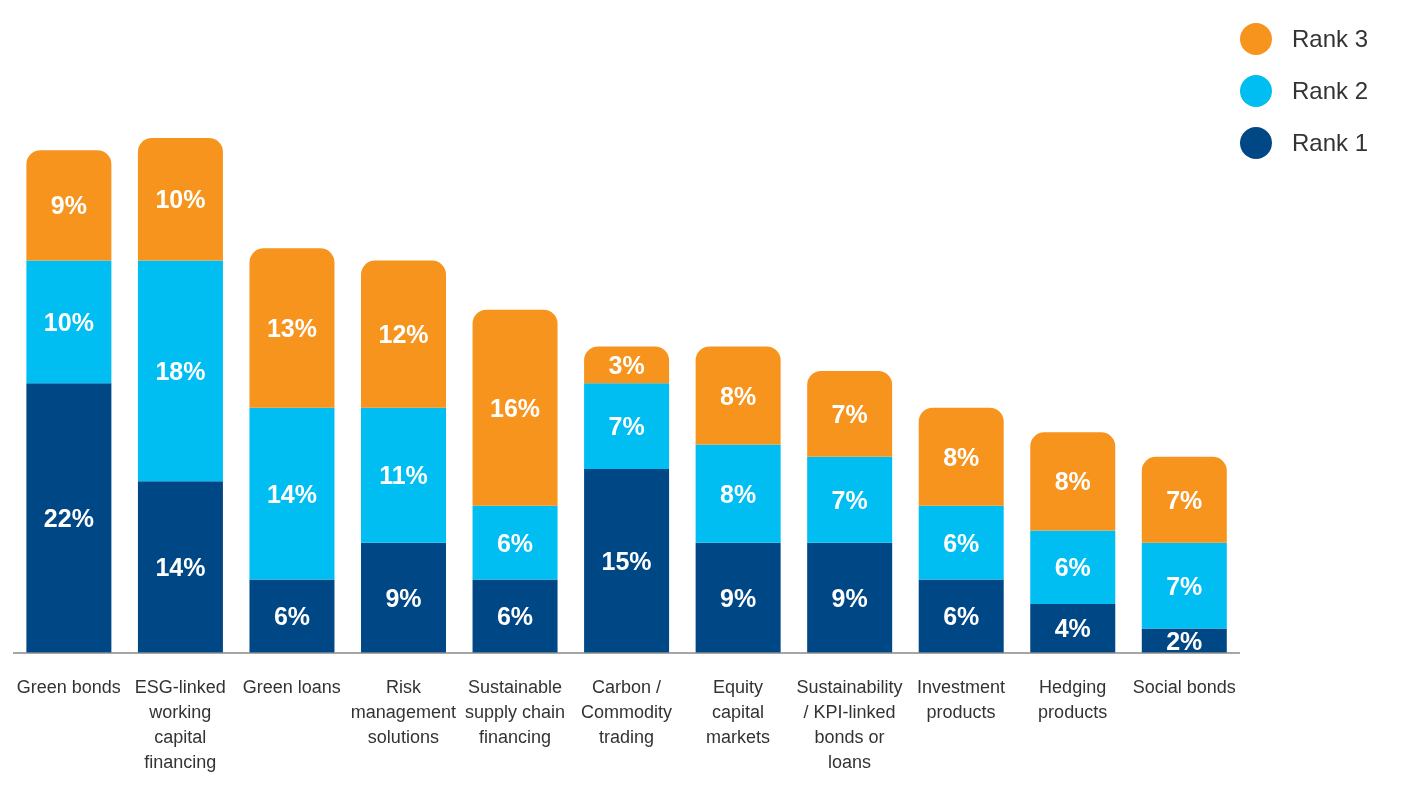 The width and height of the screenshot is (1426, 807). I want to click on data-label: 22%, so click(68, 518).